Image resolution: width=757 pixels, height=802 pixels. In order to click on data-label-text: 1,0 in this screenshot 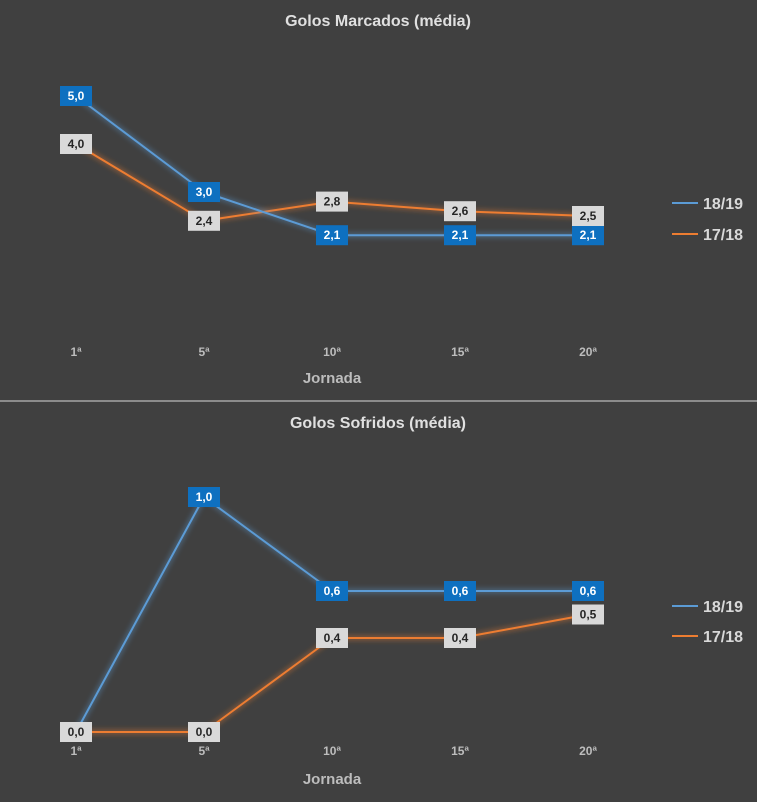, I will do `click(204, 497)`.